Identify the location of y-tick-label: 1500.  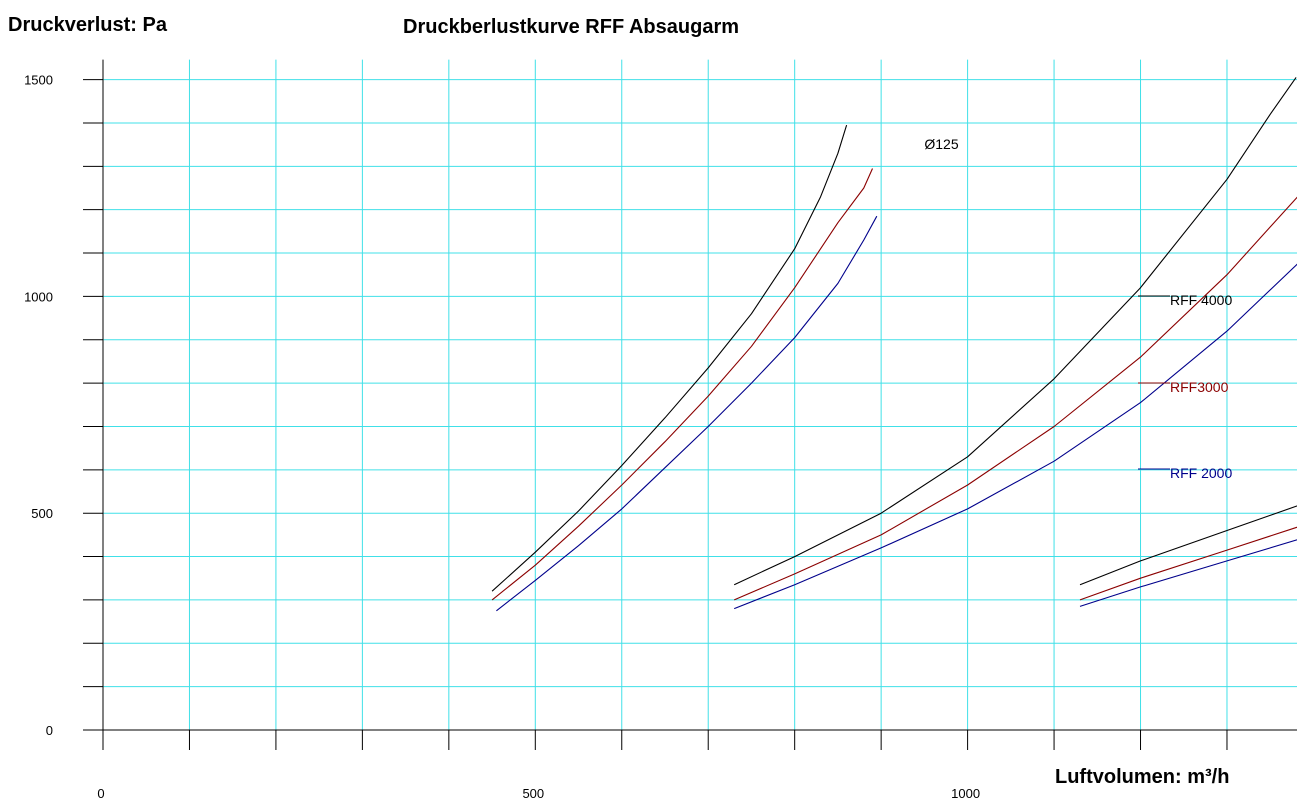
(38, 80).